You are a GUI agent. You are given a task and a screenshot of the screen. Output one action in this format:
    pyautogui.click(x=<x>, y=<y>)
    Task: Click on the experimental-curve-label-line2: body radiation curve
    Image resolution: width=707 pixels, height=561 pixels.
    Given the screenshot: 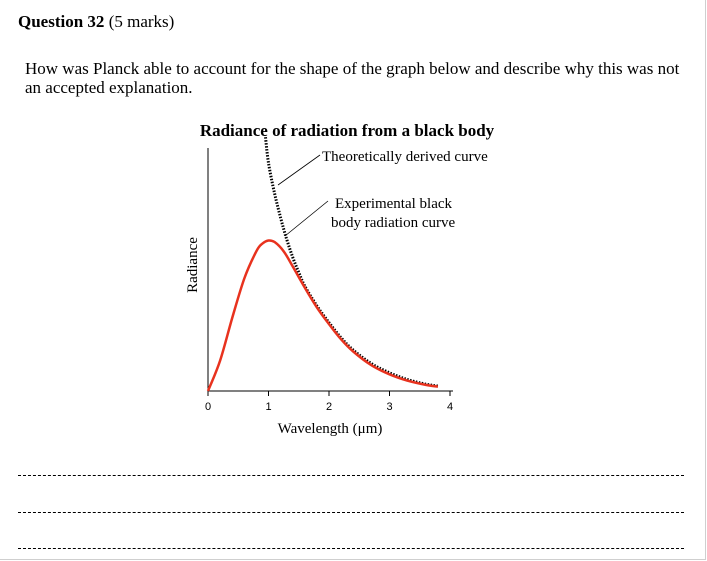 What is the action you would take?
    pyautogui.click(x=393, y=223)
    